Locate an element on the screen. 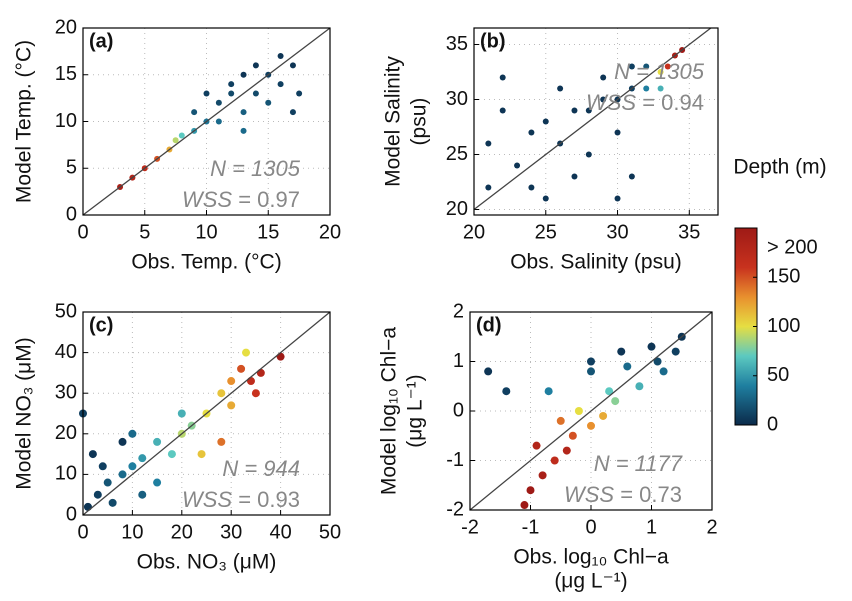 Image resolution: width=852 pixels, height=601 pixels. x-axis-label: Obs. NO₃ (μM) is located at coordinates (207, 562).